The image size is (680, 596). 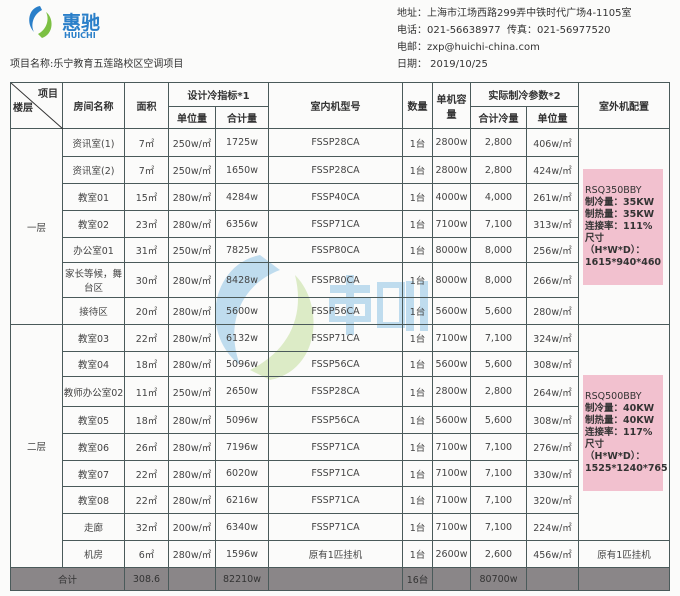 I want to click on outdoor-unit-config: 原有1匹挂机, so click(x=624, y=554).